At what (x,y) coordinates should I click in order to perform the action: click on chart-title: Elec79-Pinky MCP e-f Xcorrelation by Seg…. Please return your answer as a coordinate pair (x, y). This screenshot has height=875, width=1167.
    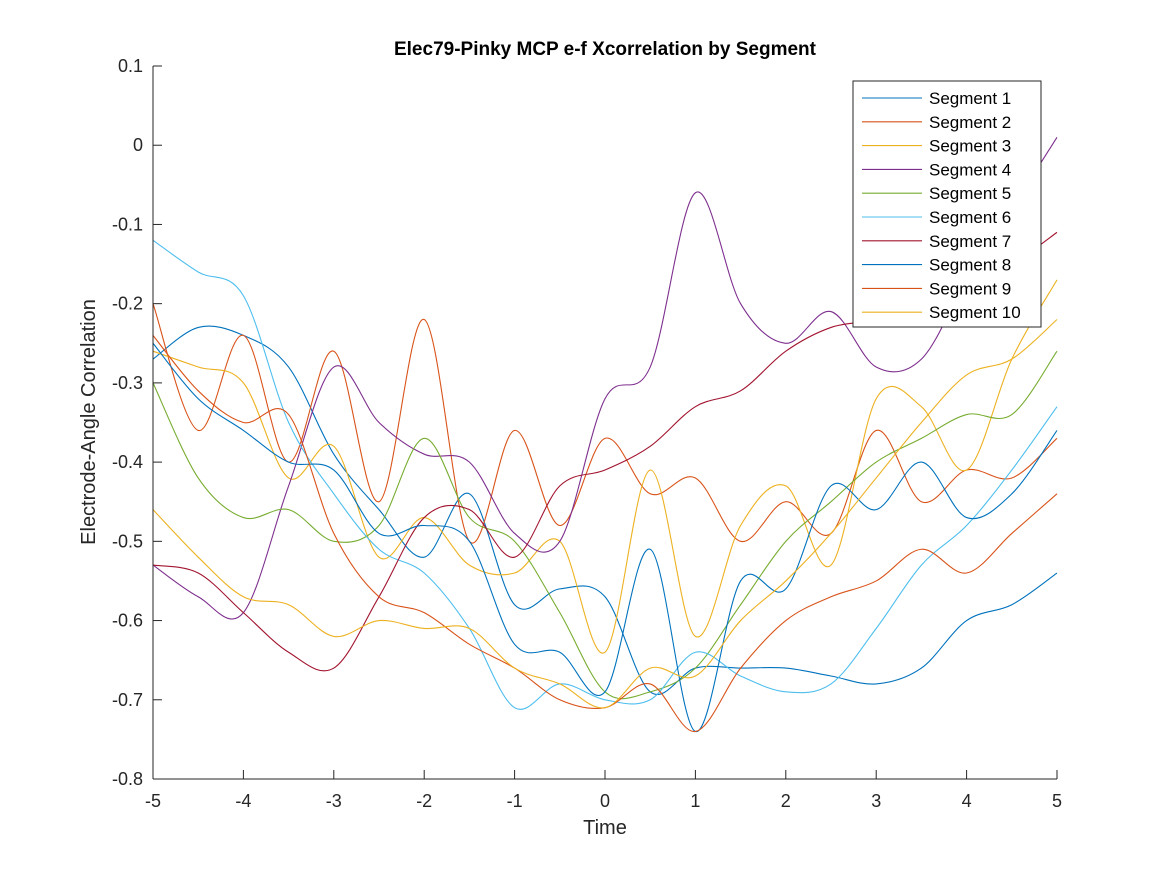
    Looking at the image, I should click on (605, 49).